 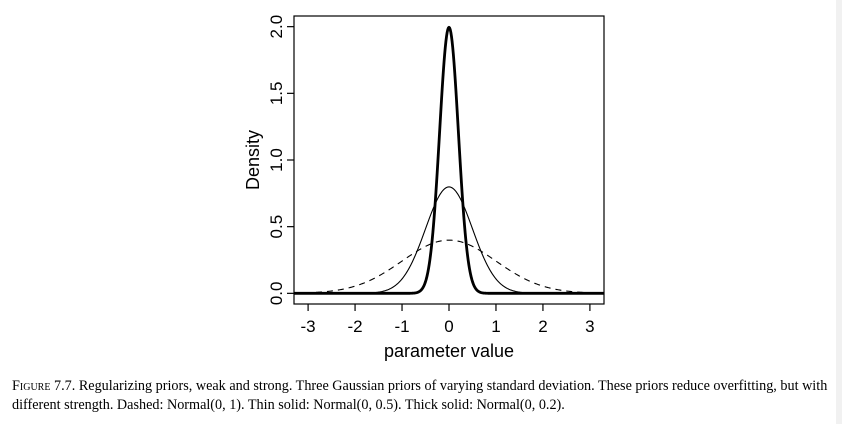 What do you see at coordinates (44, 386) in the screenshot?
I see `figure-label: Figure 7.7.` at bounding box center [44, 386].